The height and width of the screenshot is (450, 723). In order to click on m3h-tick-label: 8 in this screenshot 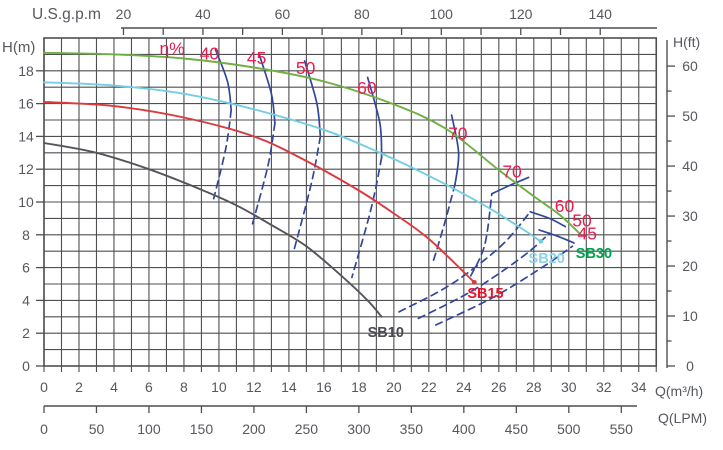, I will do `click(184, 387)`.